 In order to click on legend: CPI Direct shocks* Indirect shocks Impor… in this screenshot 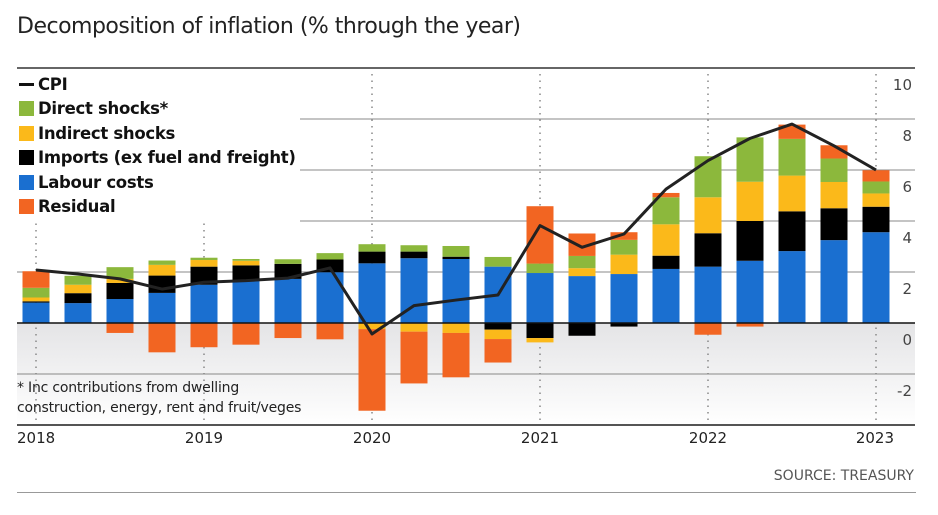, I will do `click(158, 146)`.